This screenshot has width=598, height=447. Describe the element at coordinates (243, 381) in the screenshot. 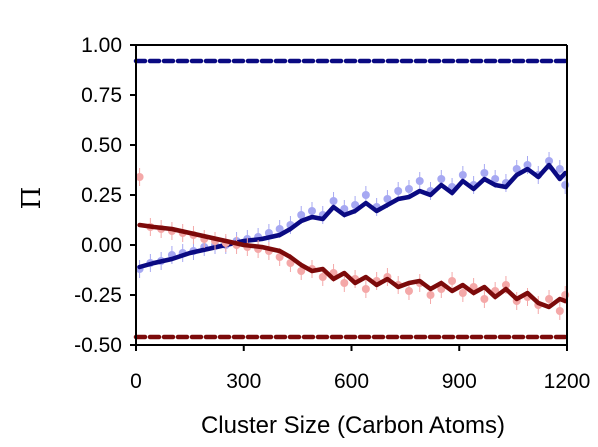

I see `x-tick-label: 300` at that location.